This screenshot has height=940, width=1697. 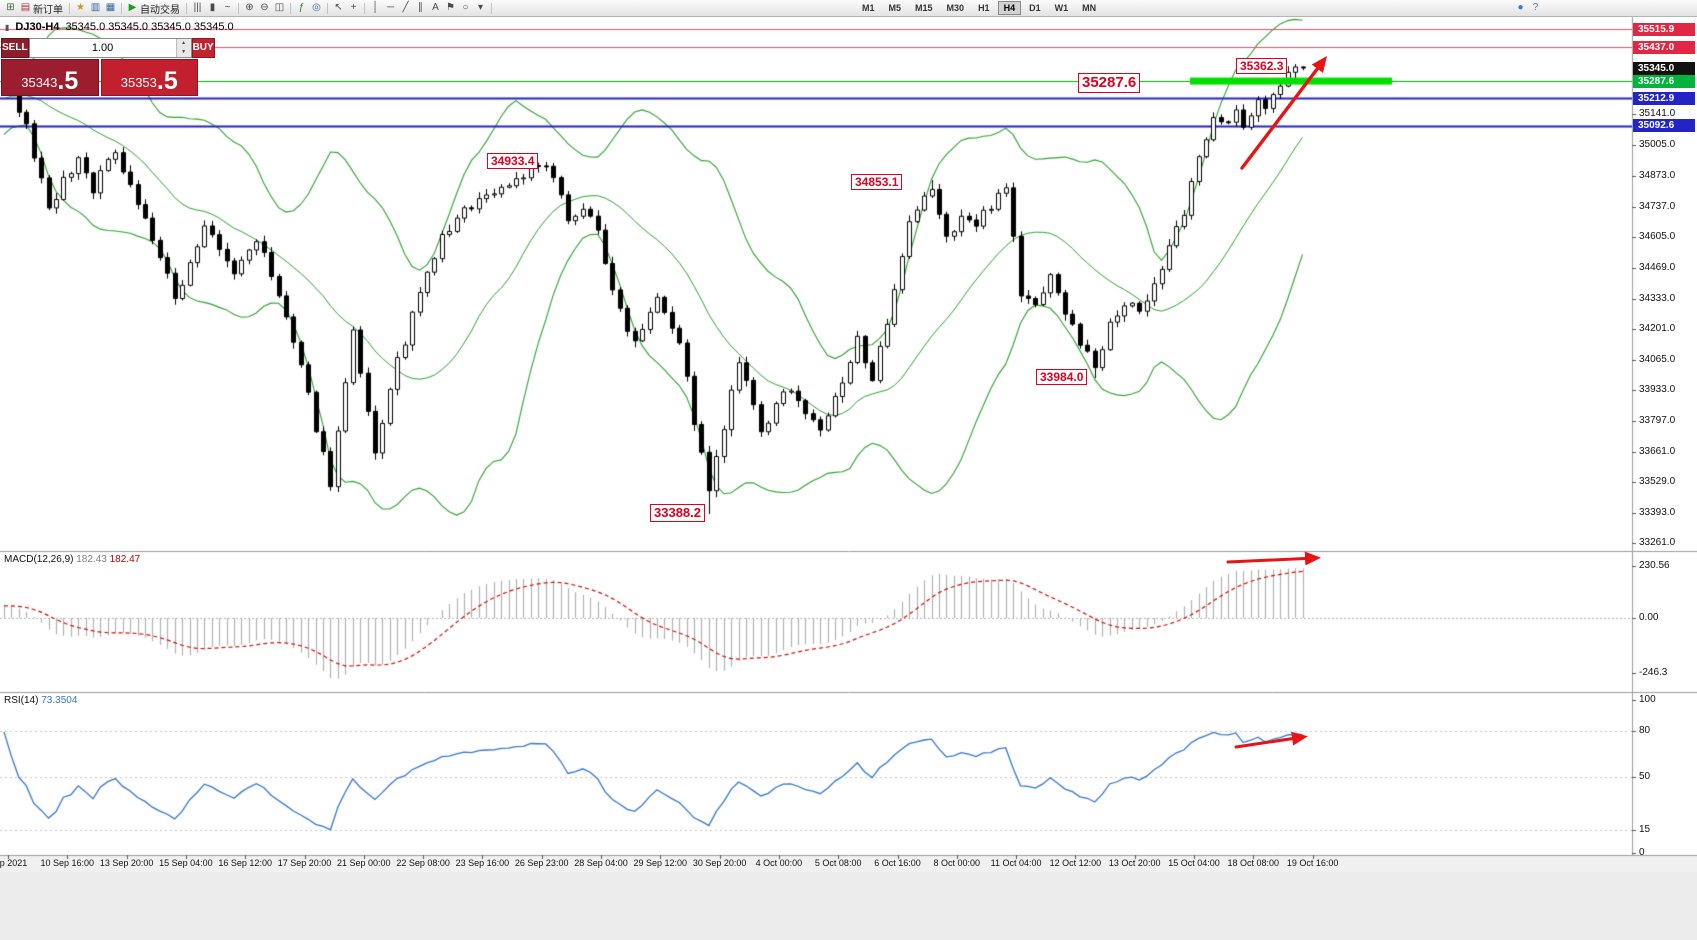 What do you see at coordinates (183, 52) in the screenshot?
I see `volume-down-button: ▼` at bounding box center [183, 52].